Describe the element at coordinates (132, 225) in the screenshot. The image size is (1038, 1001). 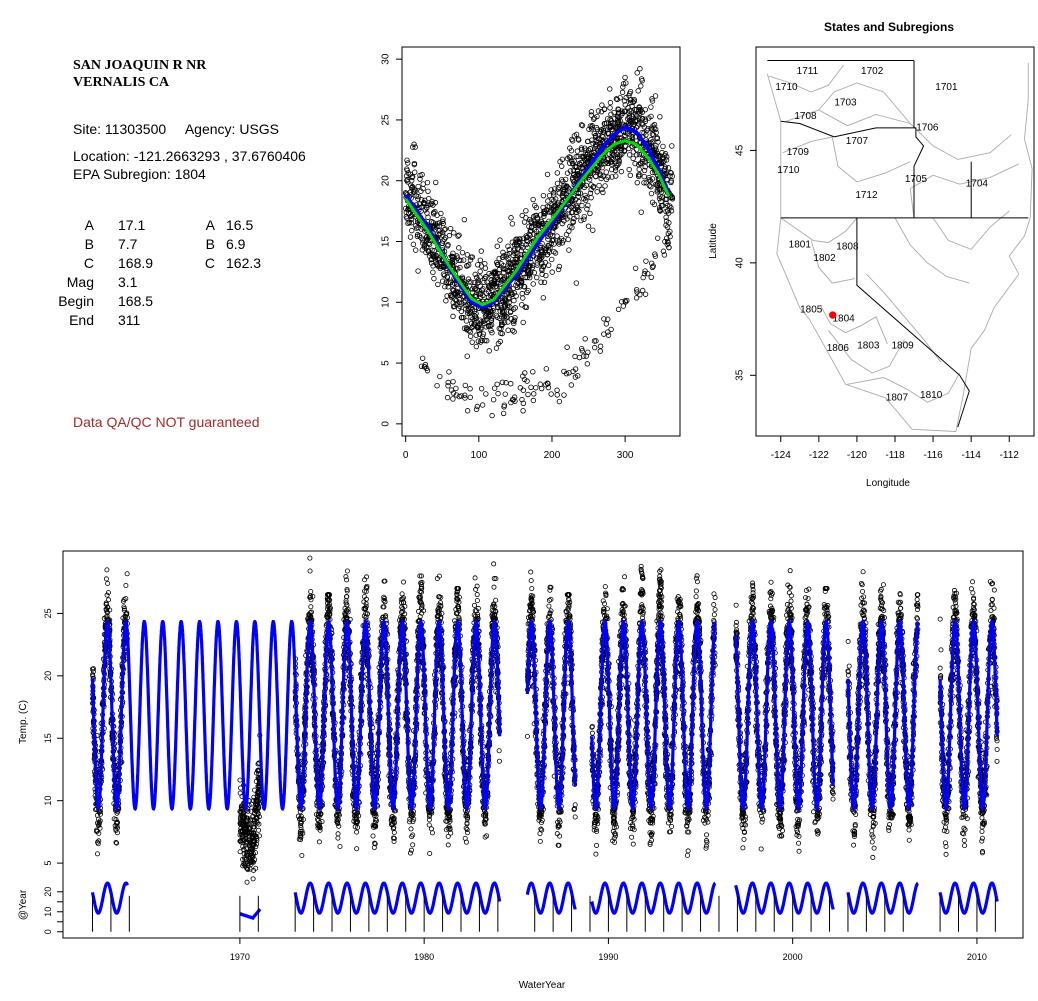
I see `param-value: 17.1` at that location.